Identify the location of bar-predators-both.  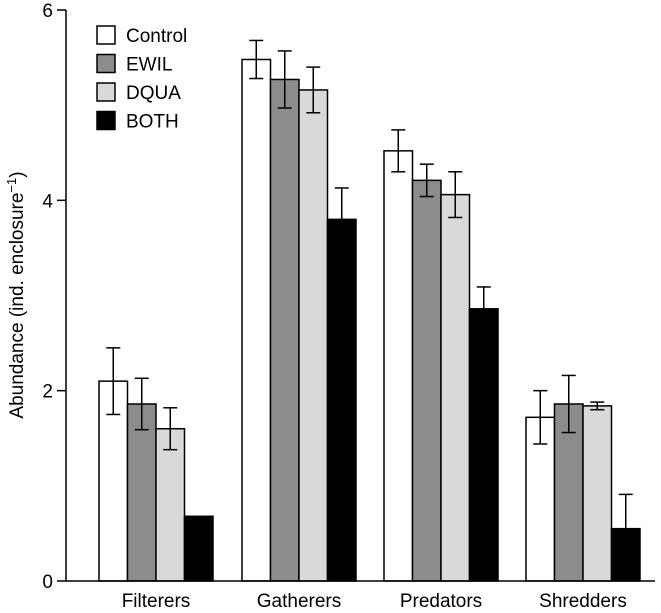
(483, 445).